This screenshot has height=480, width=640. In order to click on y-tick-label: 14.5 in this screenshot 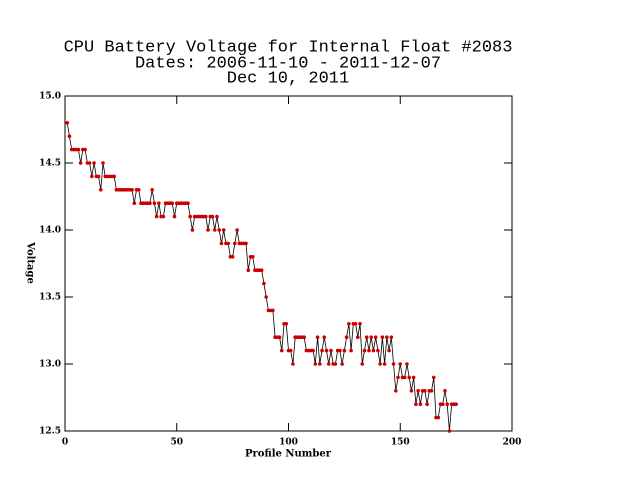, I will do `click(50, 164)`.